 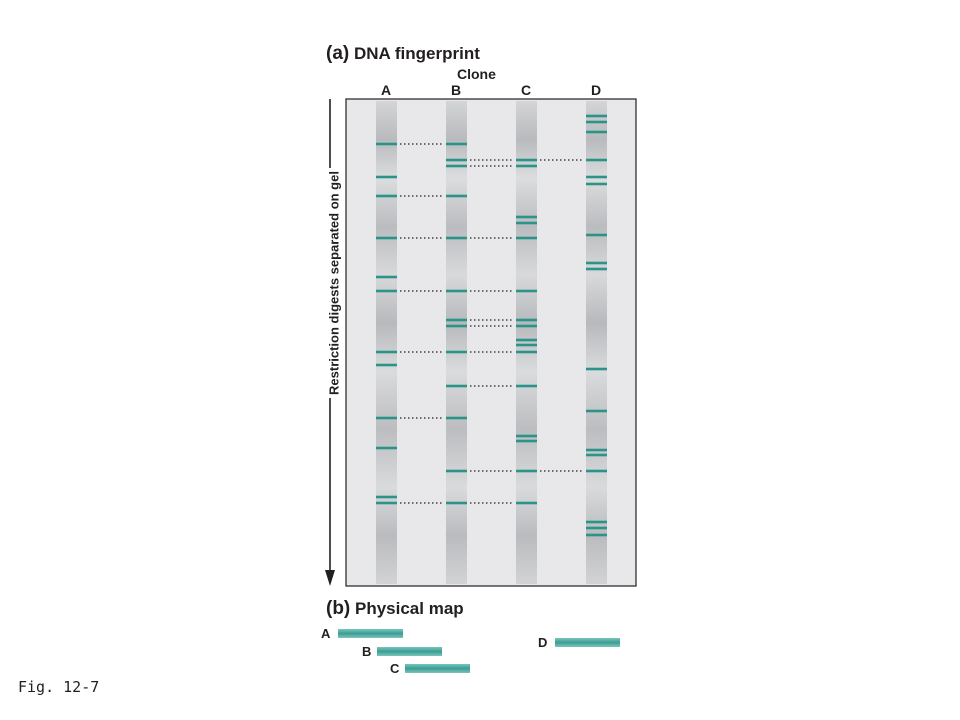 I want to click on panel-a-title: (a) DNA fingerprint, so click(x=403, y=54).